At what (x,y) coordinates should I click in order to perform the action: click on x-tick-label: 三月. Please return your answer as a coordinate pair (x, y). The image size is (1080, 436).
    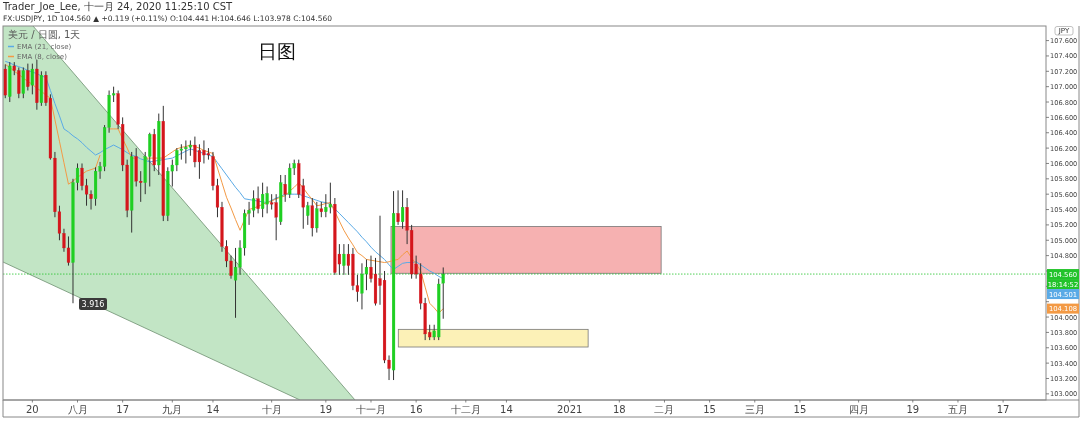
    Looking at the image, I should click on (754, 409).